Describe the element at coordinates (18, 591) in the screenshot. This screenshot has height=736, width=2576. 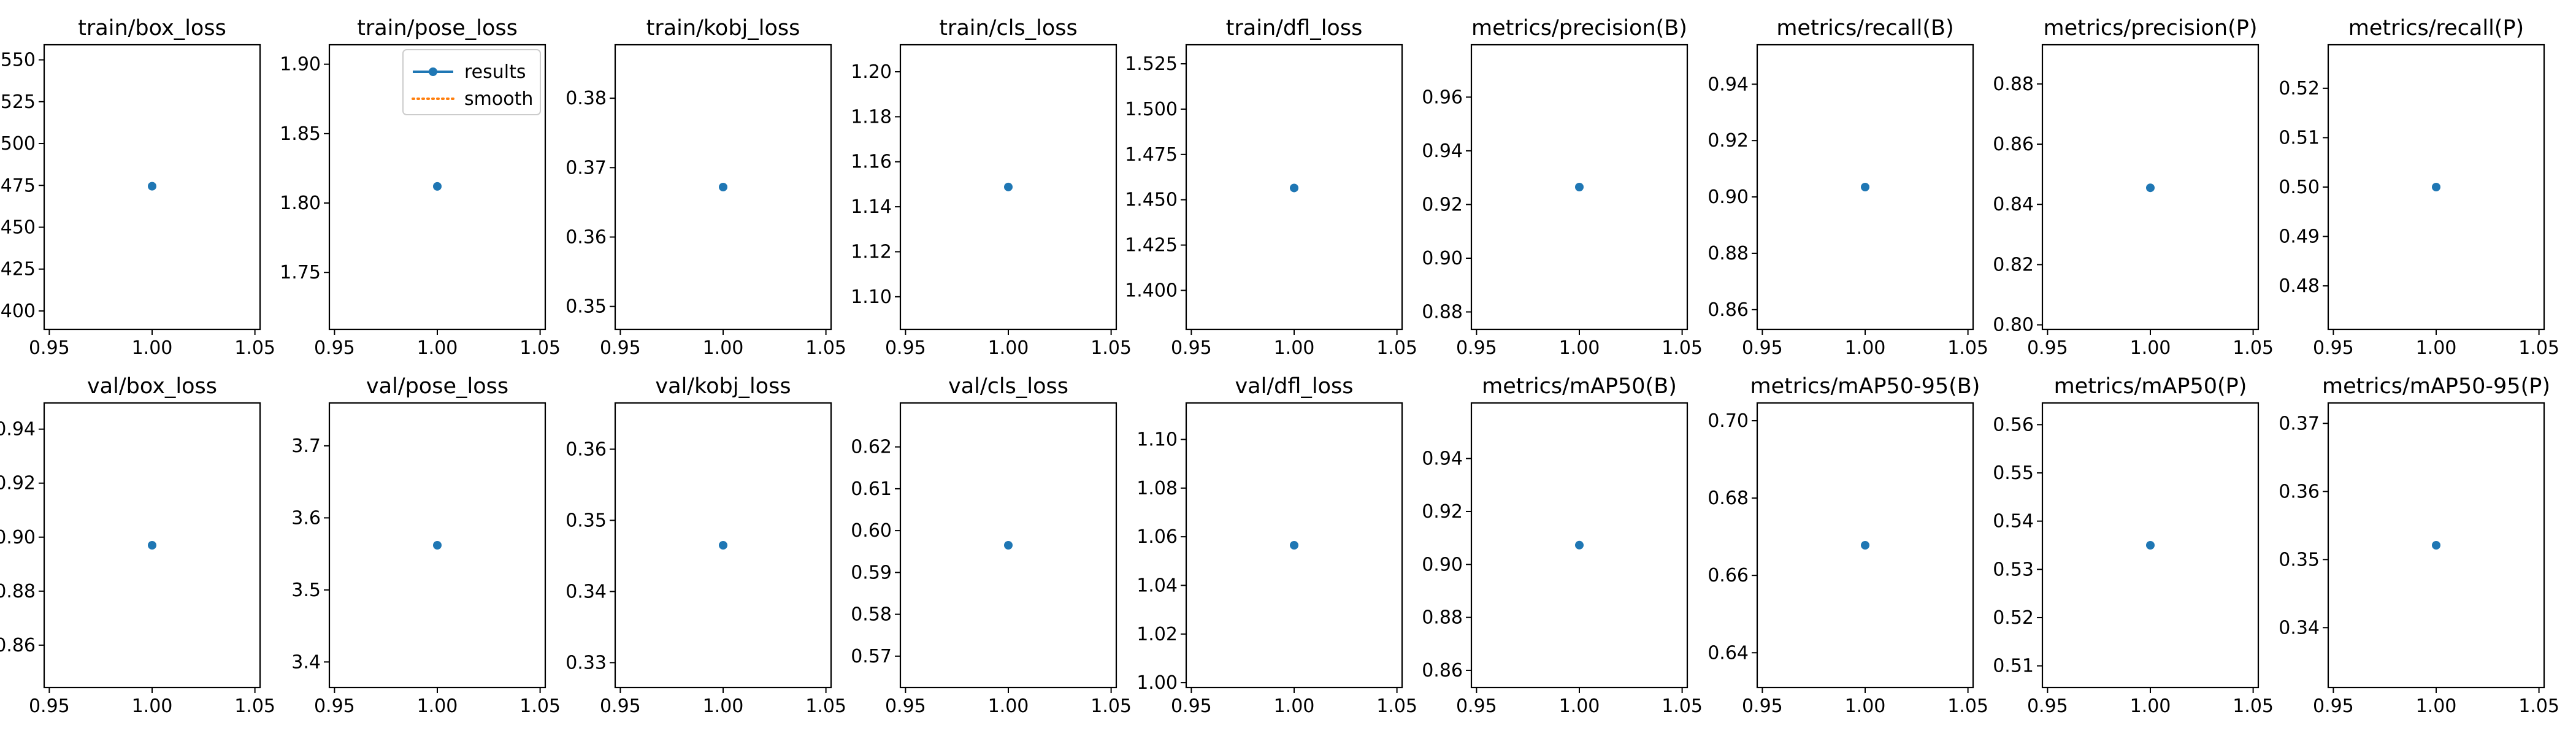
I see `y-tick-label: 0.88` at that location.